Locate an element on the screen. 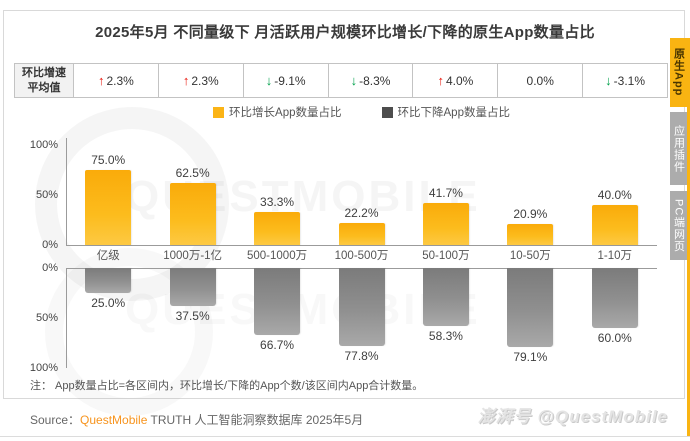 This screenshot has width=690, height=441. growth-value-label: 75.0% is located at coordinates (108, 160).